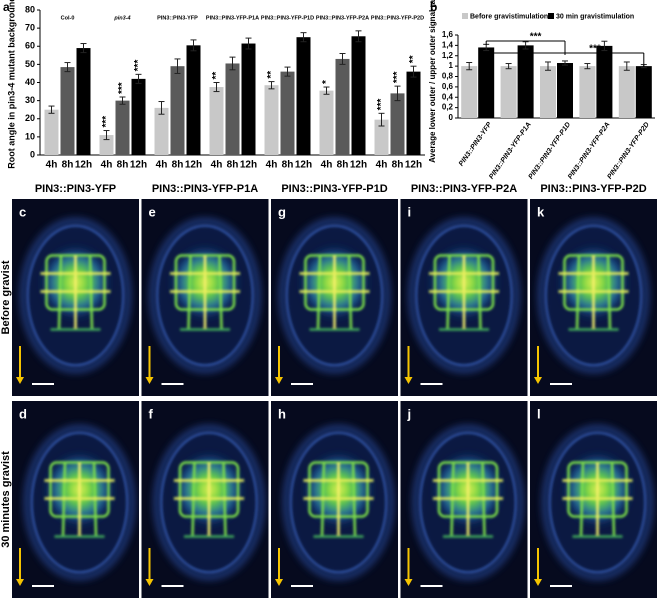  I want to click on row-label: Before gravist, so click(6, 297).